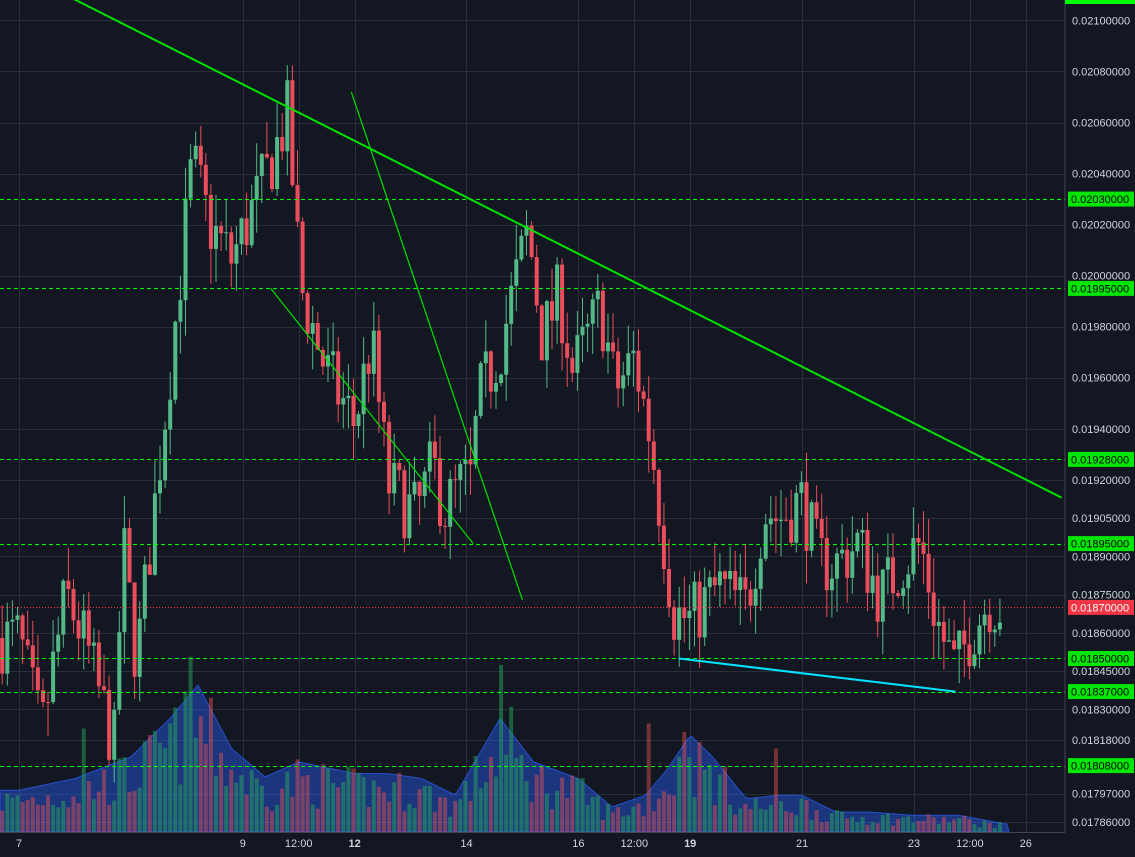 This screenshot has height=857, width=1135. I want to click on level-price-badge, so click(1101, 459).